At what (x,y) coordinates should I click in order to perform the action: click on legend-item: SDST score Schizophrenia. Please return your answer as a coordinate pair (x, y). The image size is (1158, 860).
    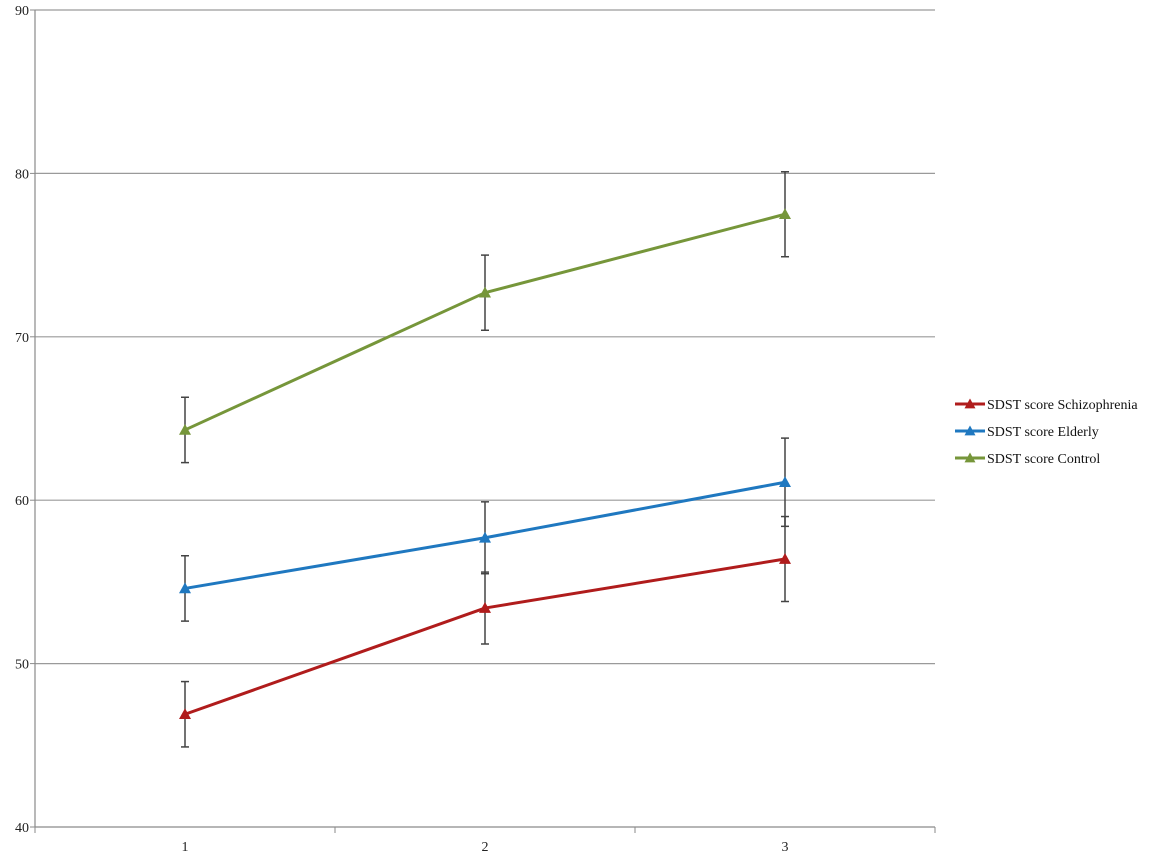
    Looking at the image, I should click on (1046, 405).